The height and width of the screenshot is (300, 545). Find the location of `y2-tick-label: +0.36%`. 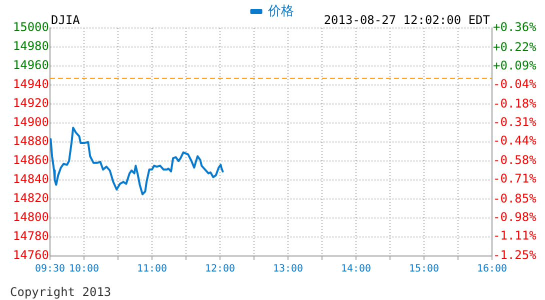

y2-tick-label: +0.36% is located at coordinates (515, 27).